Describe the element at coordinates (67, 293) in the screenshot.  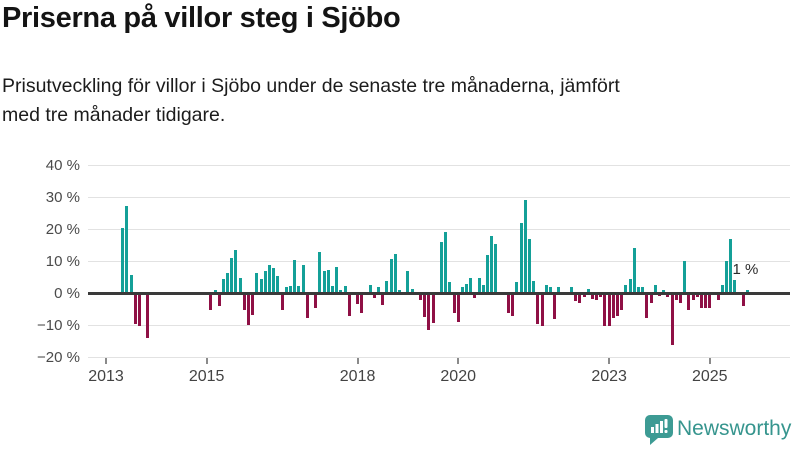
I see `y-axis-tick-label: 0 %` at that location.